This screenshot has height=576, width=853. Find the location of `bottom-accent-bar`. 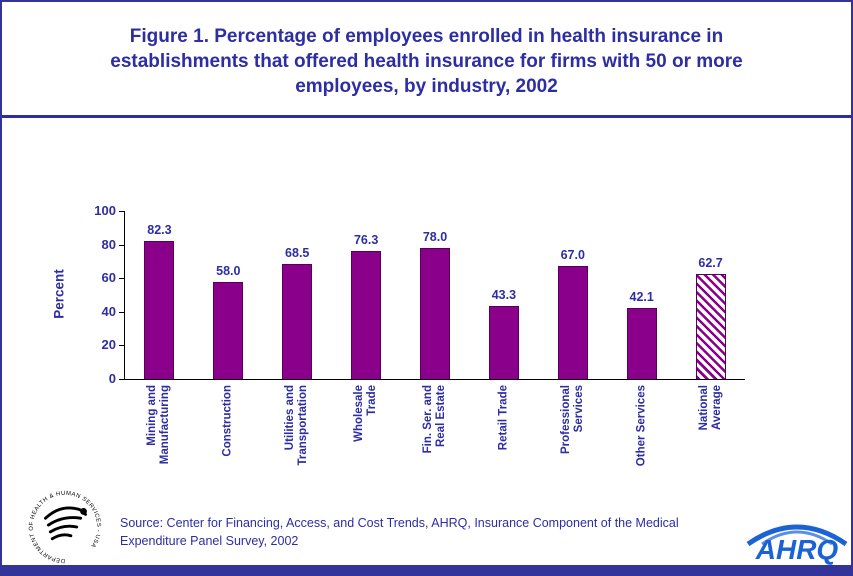

bottom-accent-bar is located at coordinates (426, 569).